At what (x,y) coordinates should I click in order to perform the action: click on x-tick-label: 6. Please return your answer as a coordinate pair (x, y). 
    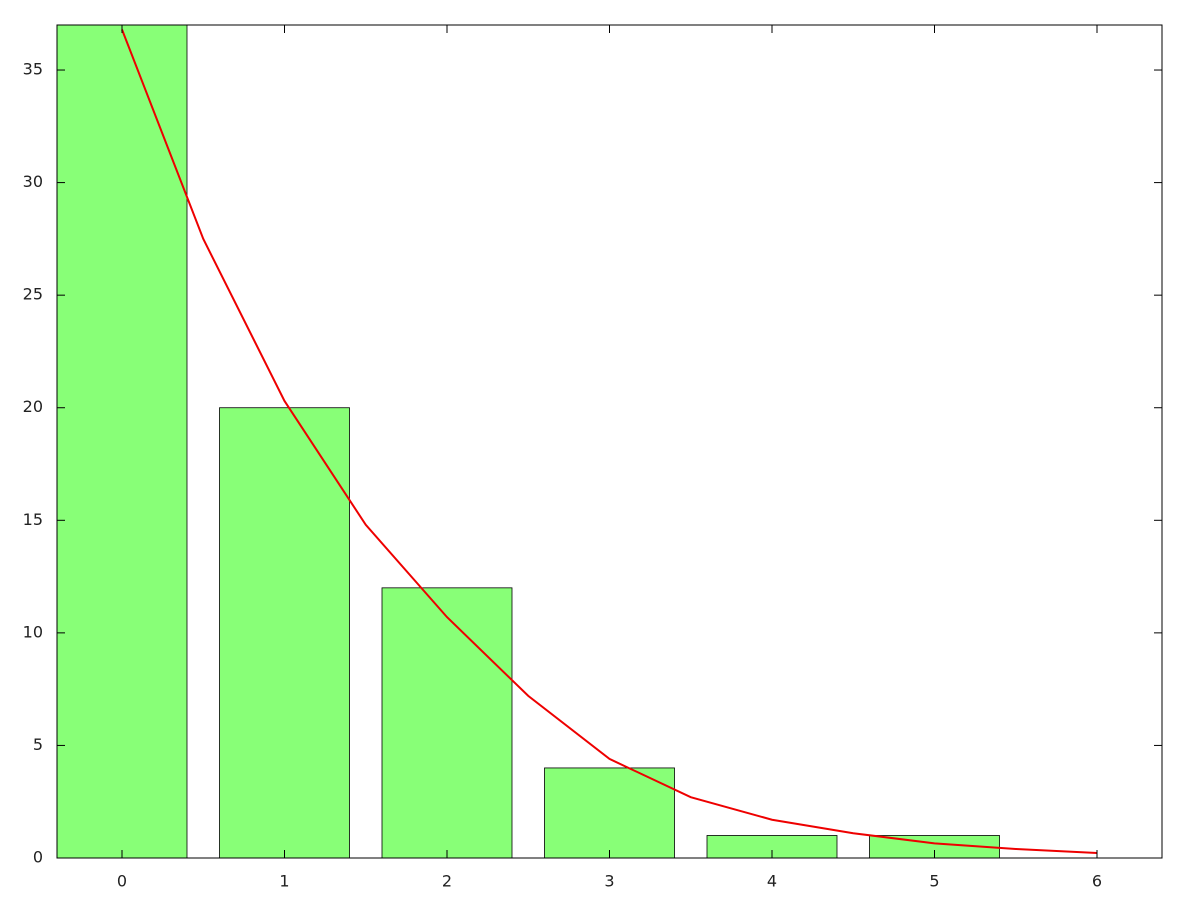
    Looking at the image, I should click on (1097, 881).